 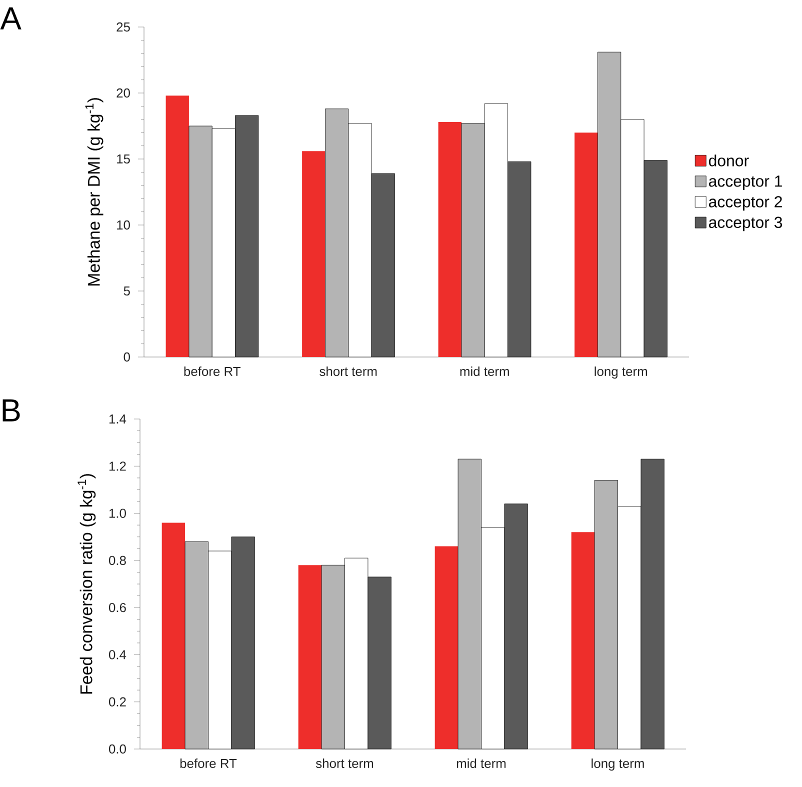 I want to click on text: B, so click(x=11, y=410).